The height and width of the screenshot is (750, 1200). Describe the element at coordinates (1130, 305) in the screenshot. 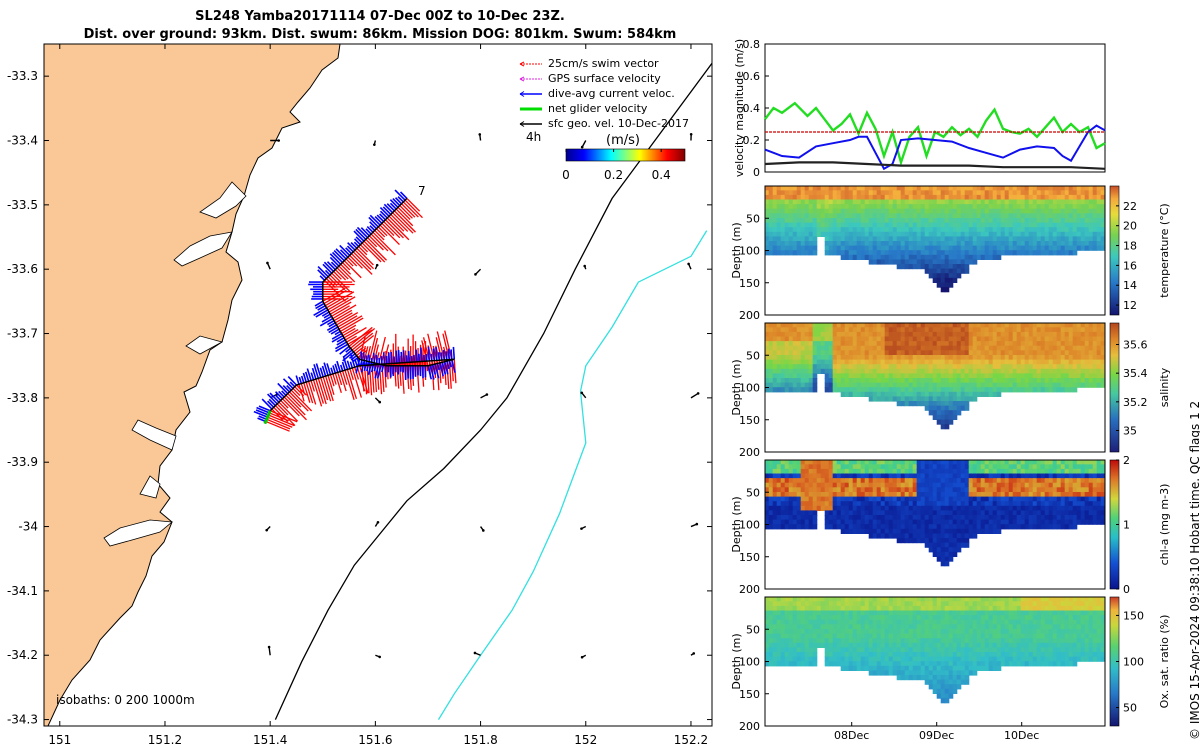

I see `colorbar-tick-label: 12` at that location.